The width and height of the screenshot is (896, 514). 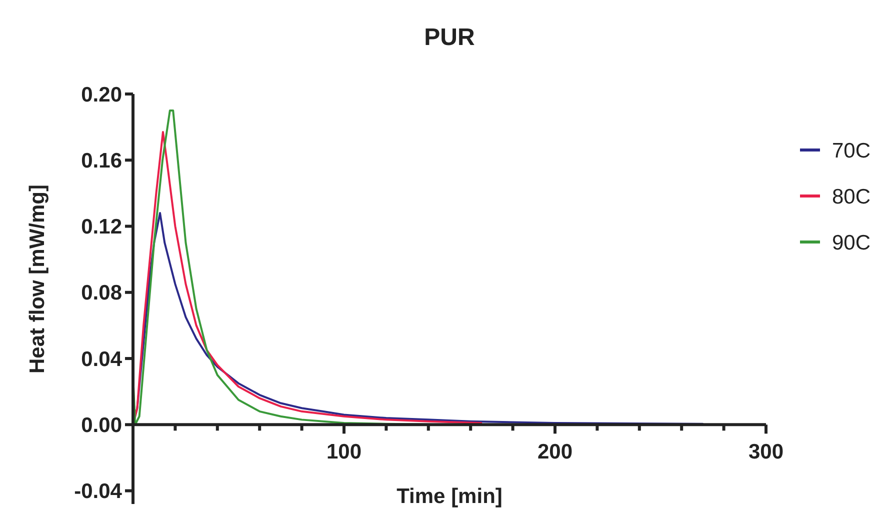 What do you see at coordinates (101, 425) in the screenshot?
I see `y-tick-label: 0.00` at bounding box center [101, 425].